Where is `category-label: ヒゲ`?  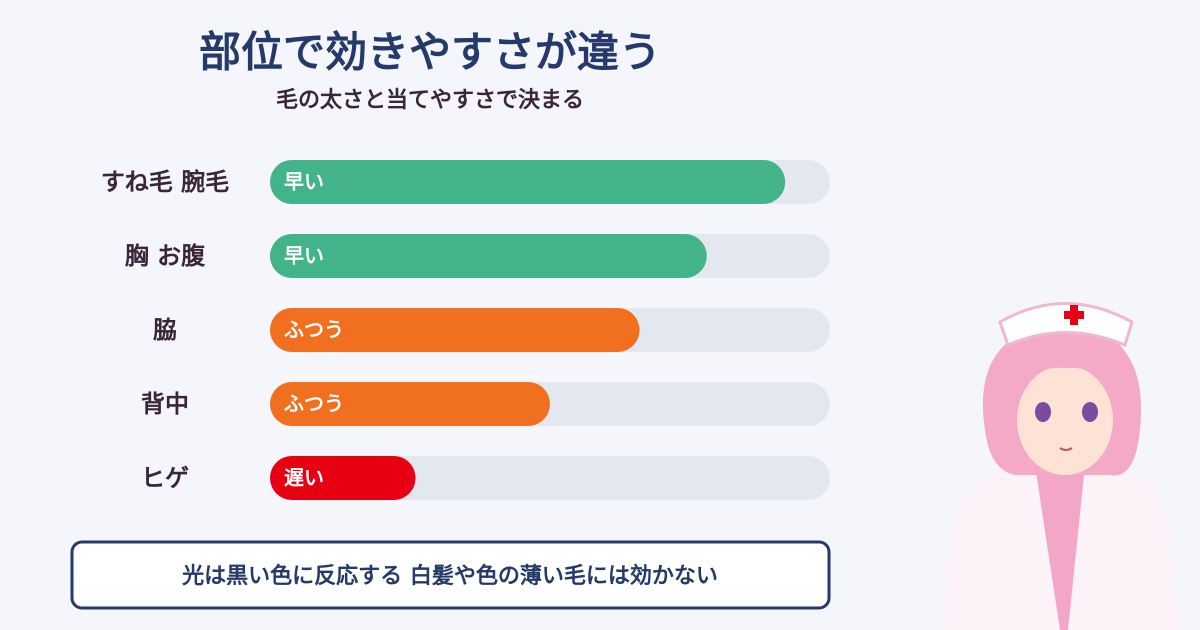 category-label: ヒゲ is located at coordinates (165, 478).